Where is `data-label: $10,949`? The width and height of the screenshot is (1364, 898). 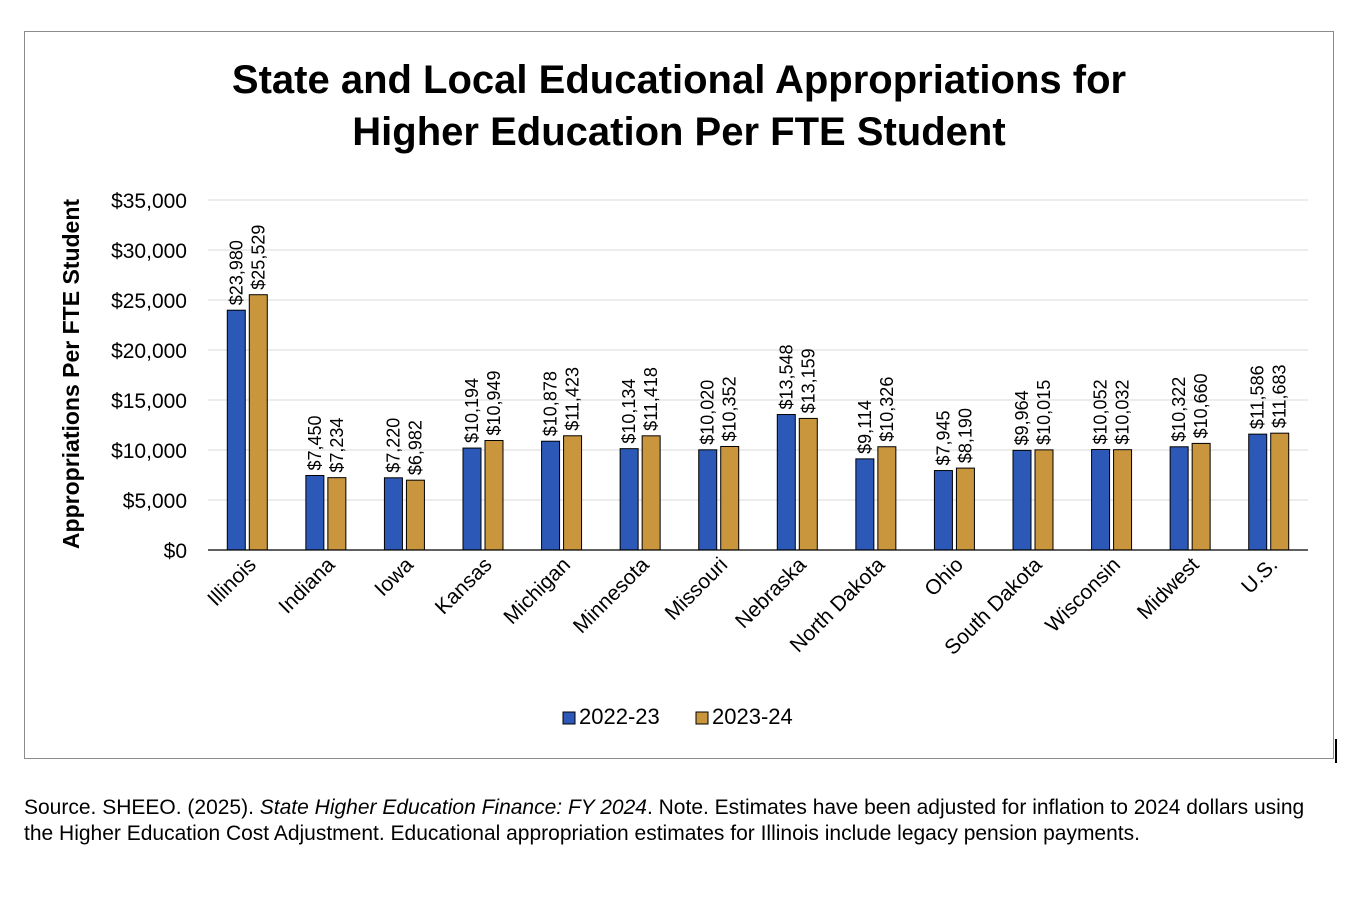
data-label: $10,949 is located at coordinates (494, 402).